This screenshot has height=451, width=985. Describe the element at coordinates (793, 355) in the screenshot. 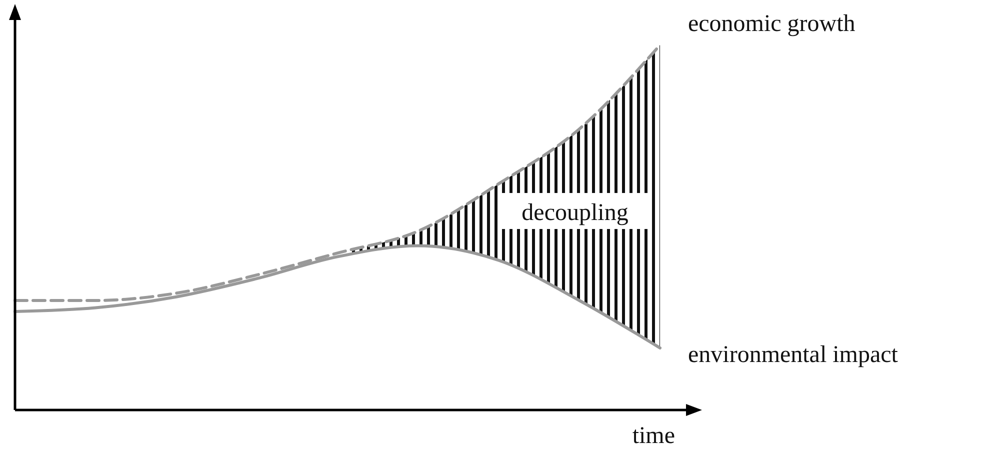

I see `series-label: environmental impact` at that location.